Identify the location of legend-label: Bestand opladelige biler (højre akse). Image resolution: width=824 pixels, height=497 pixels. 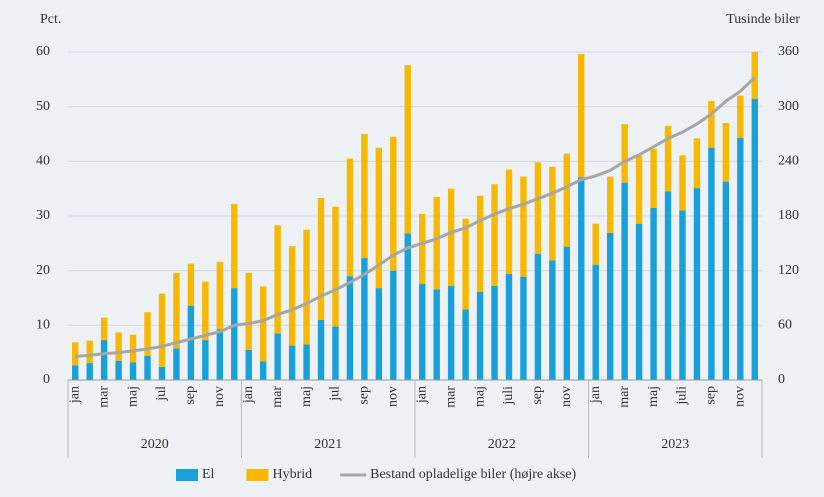
(473, 474).